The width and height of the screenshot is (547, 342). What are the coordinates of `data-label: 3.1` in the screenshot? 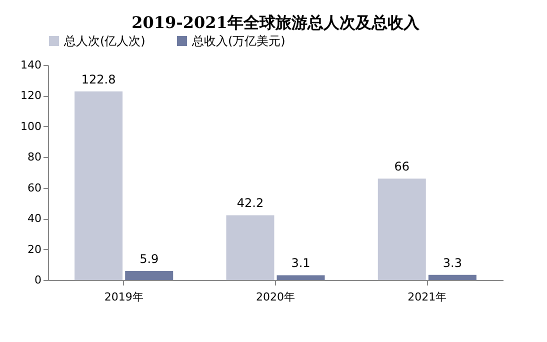 It's located at (300, 263).